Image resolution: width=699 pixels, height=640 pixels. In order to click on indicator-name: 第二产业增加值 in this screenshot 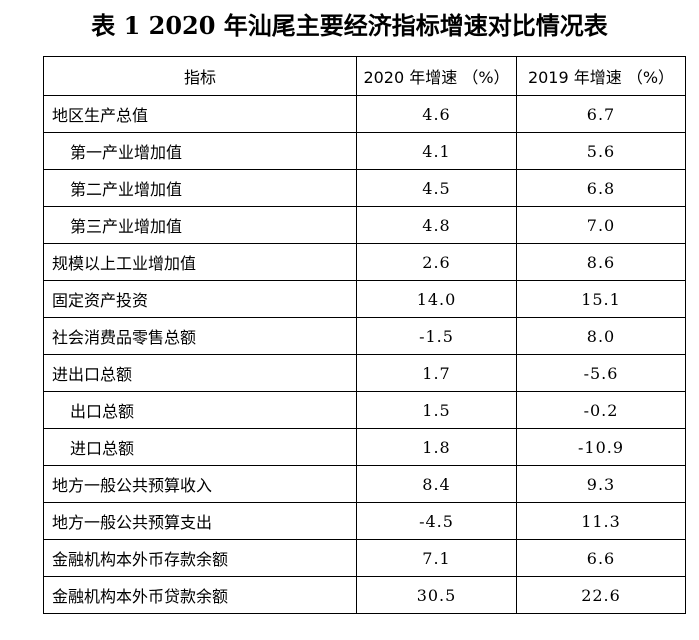, I will do `click(200, 188)`.